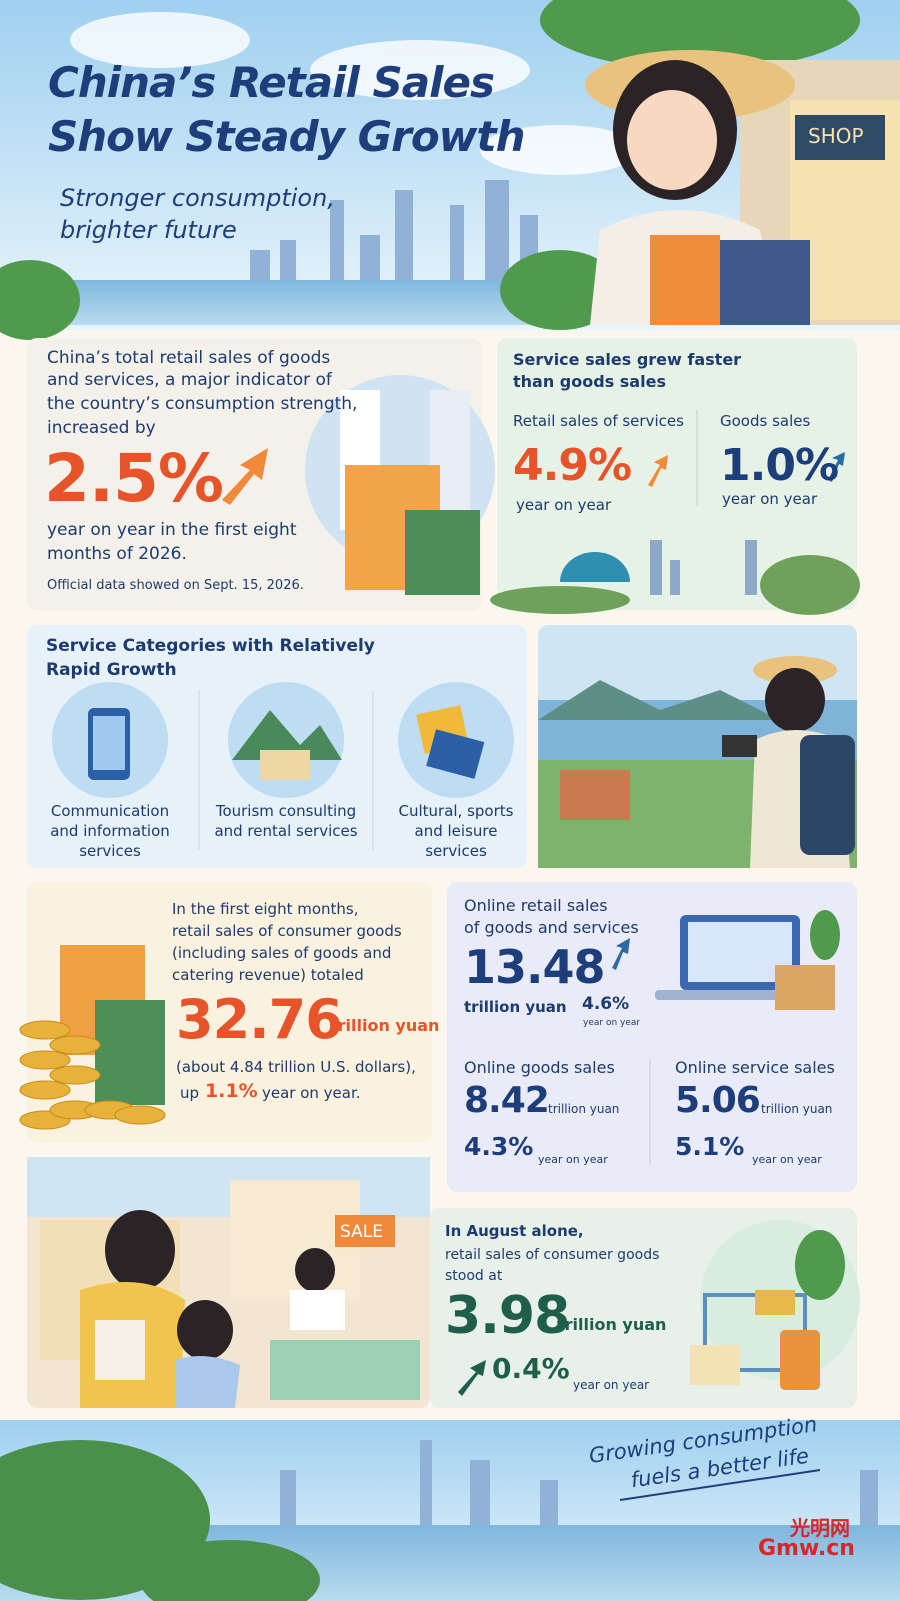 This screenshot has width=900, height=1601. I want to click on intro-line: In August alone,, so click(514, 1231).